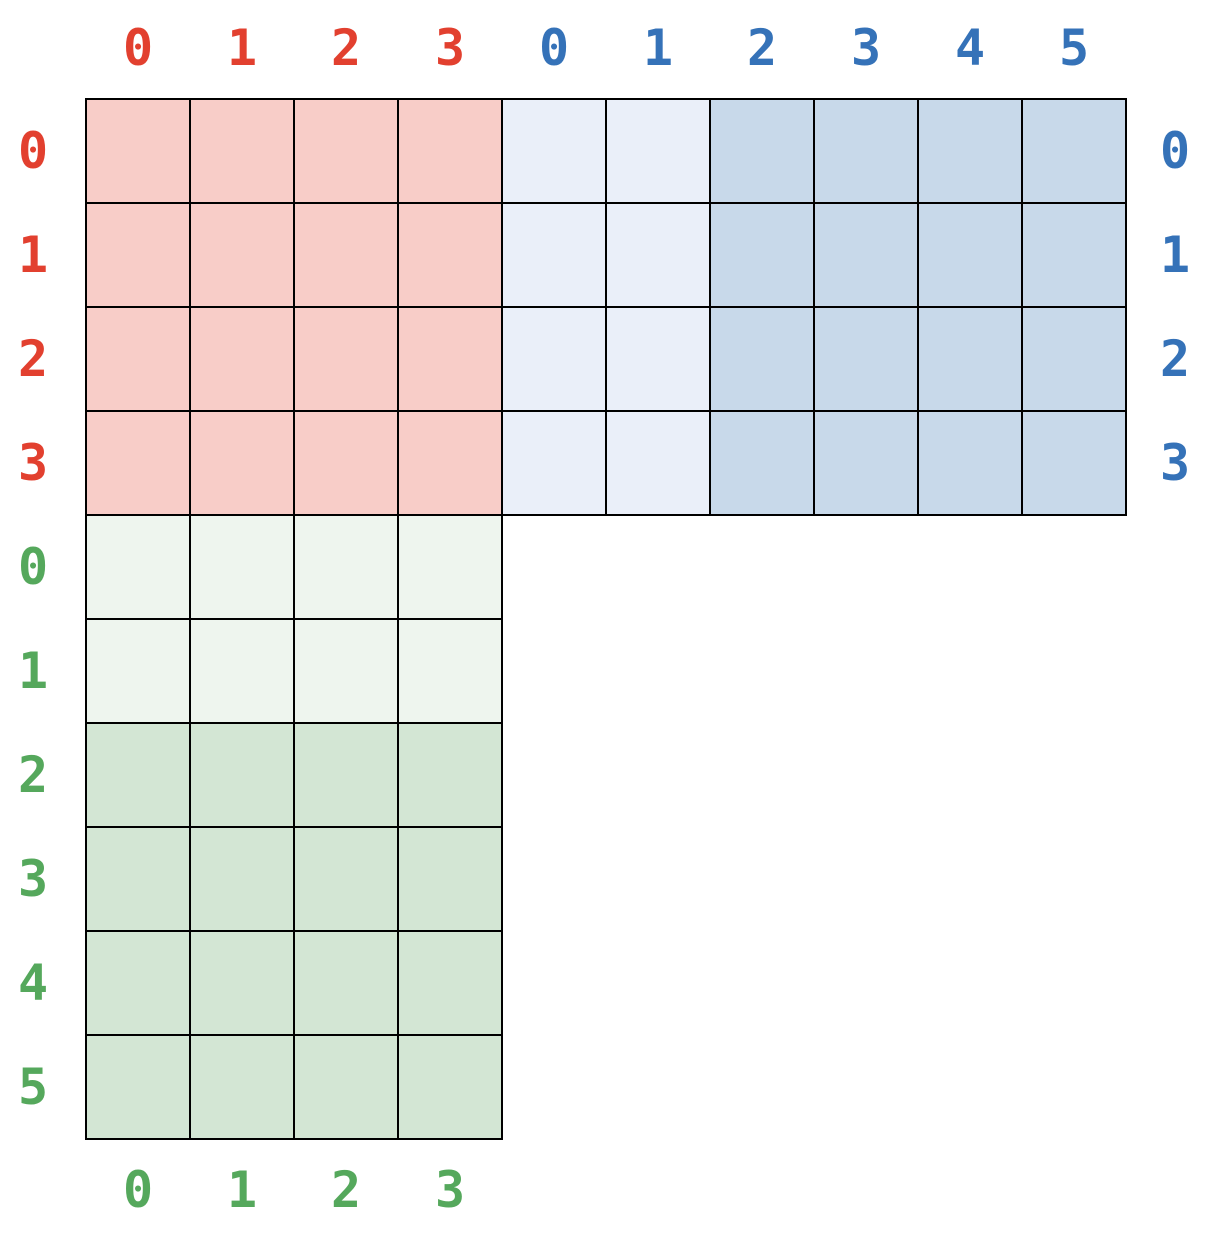  Describe the element at coordinates (762, 151) in the screenshot. I see `blue-matrix-cell-r0c2` at that location.